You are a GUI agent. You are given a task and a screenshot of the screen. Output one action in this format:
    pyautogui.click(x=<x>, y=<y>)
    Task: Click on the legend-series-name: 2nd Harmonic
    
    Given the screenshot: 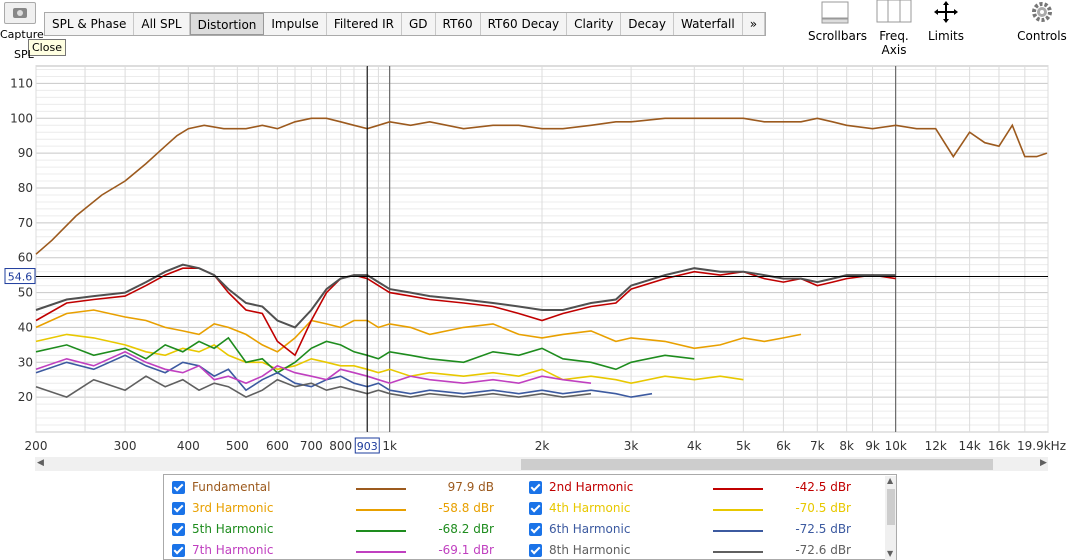 What is the action you would take?
    pyautogui.click(x=591, y=487)
    